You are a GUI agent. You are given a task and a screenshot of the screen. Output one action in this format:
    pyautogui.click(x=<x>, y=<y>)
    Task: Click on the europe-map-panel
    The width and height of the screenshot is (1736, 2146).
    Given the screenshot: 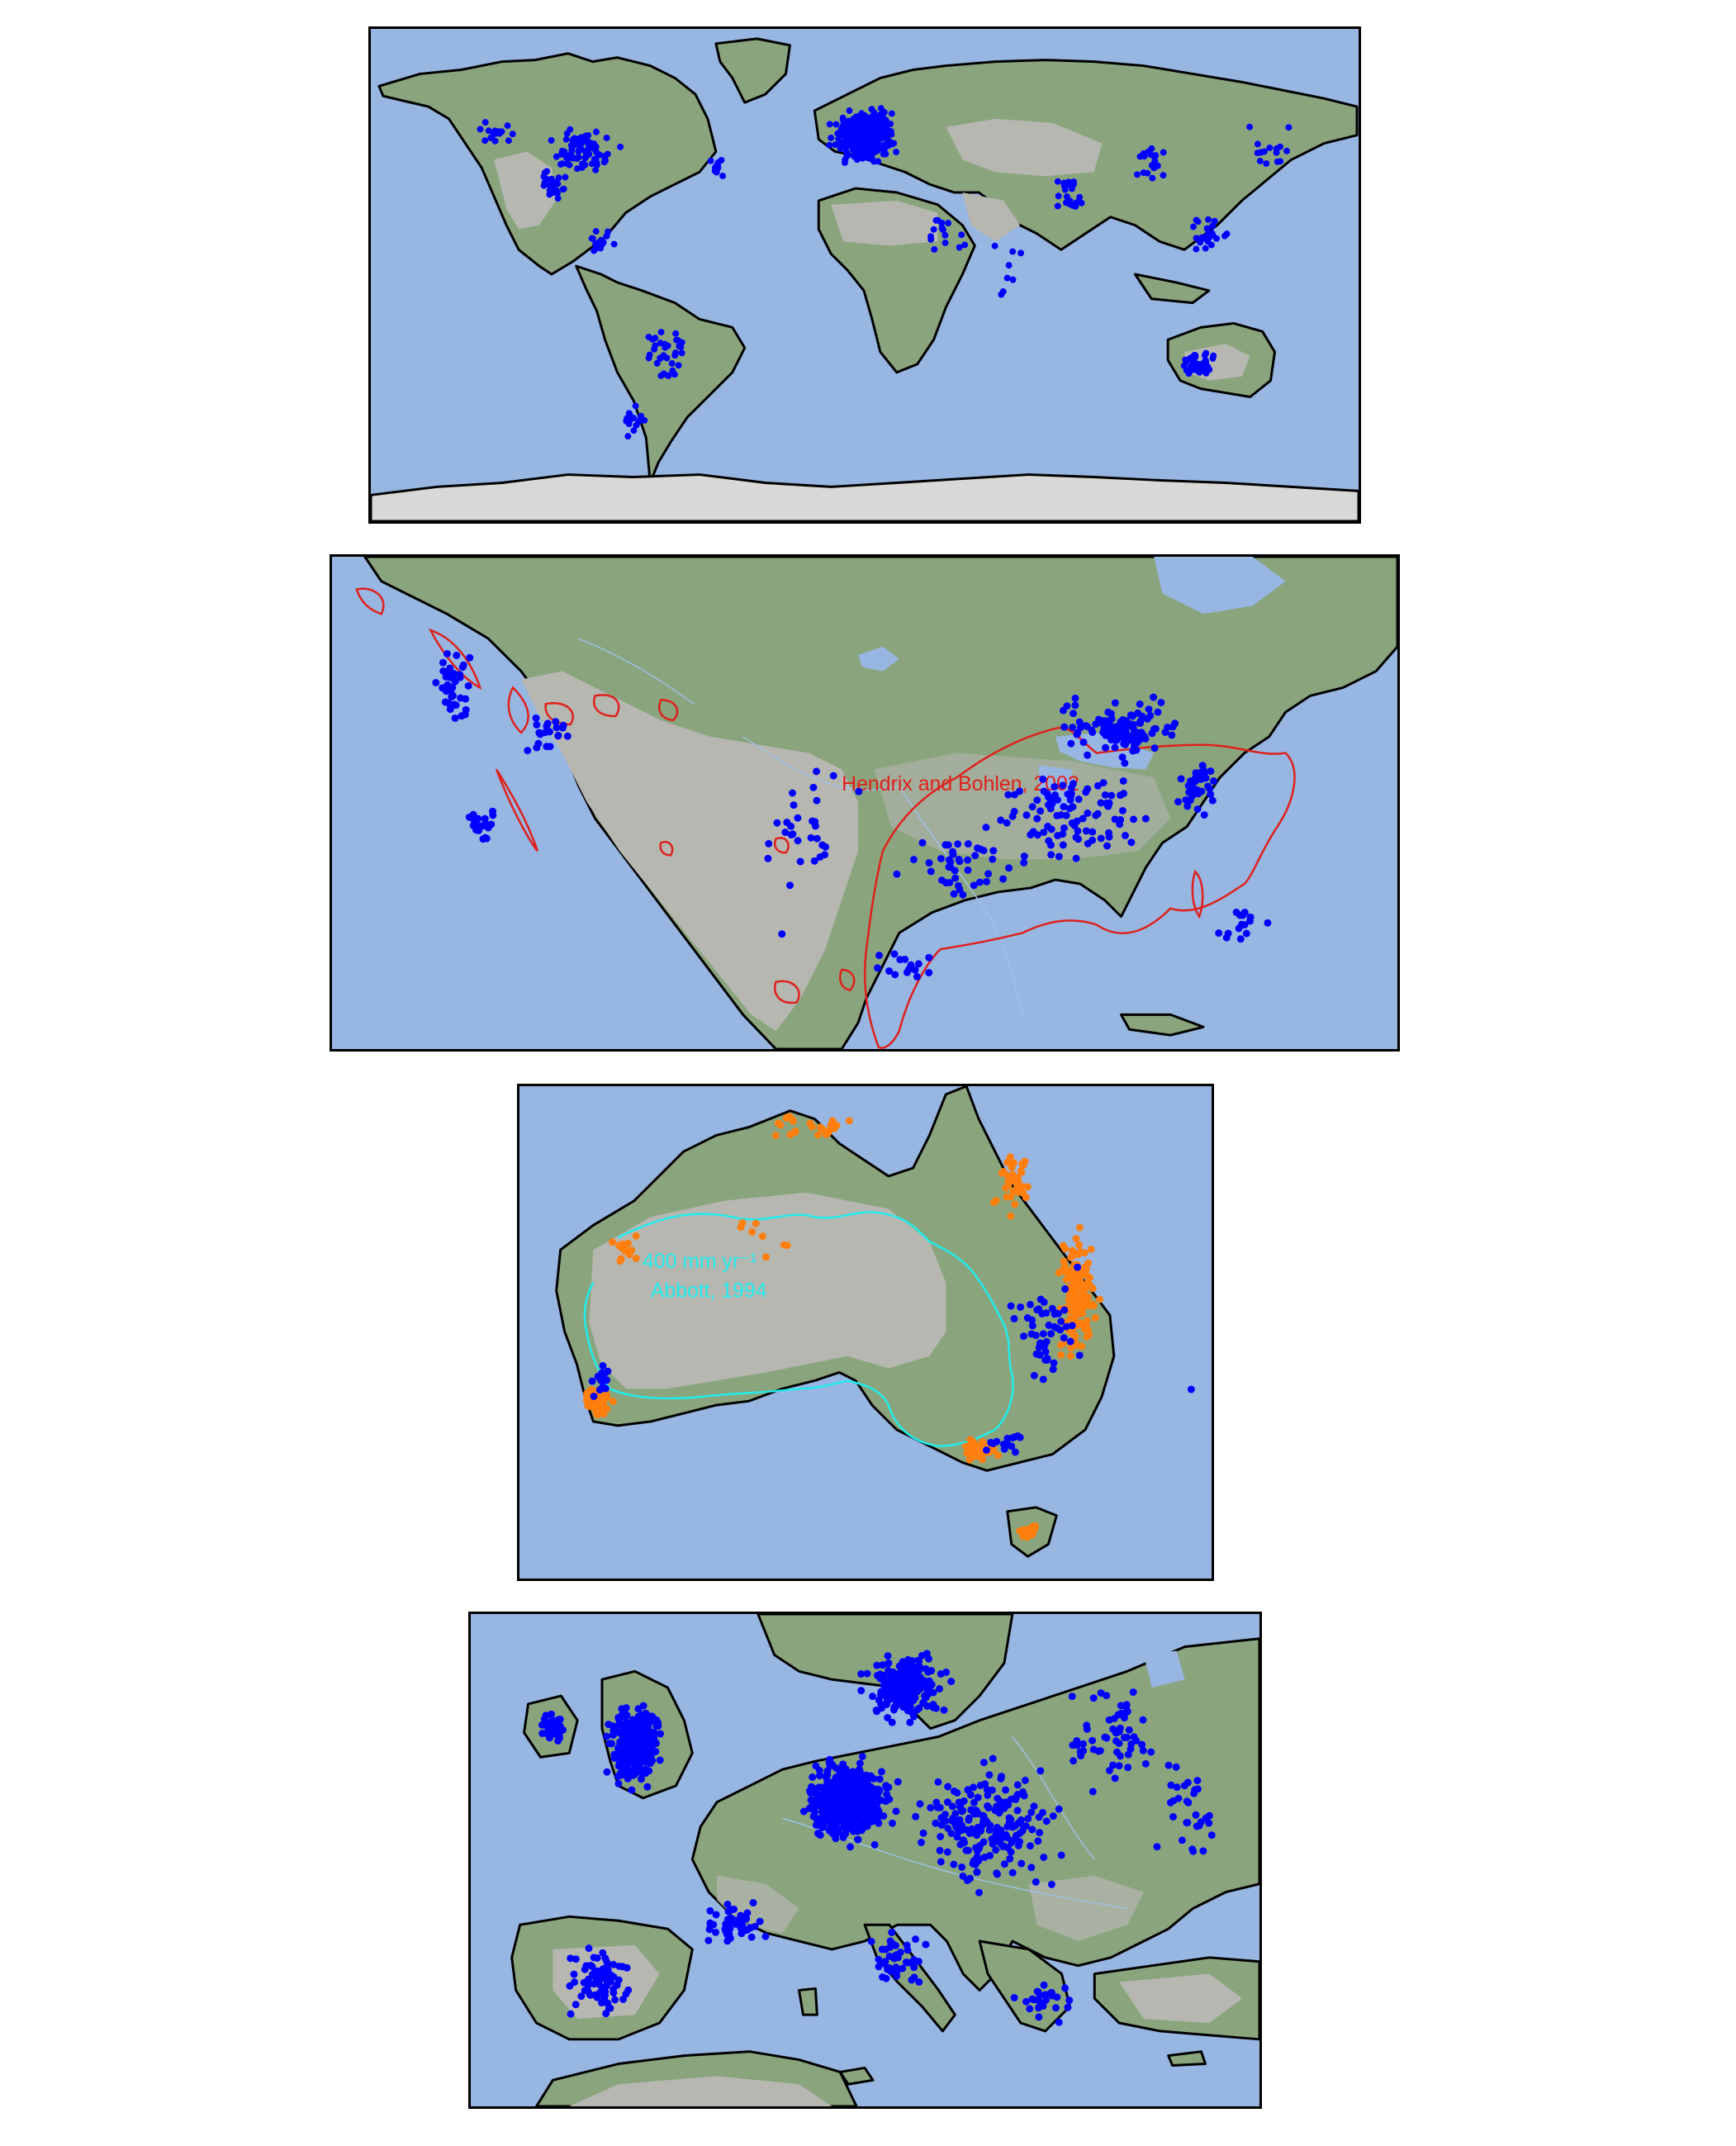 What is the action you would take?
    pyautogui.click(x=865, y=1860)
    